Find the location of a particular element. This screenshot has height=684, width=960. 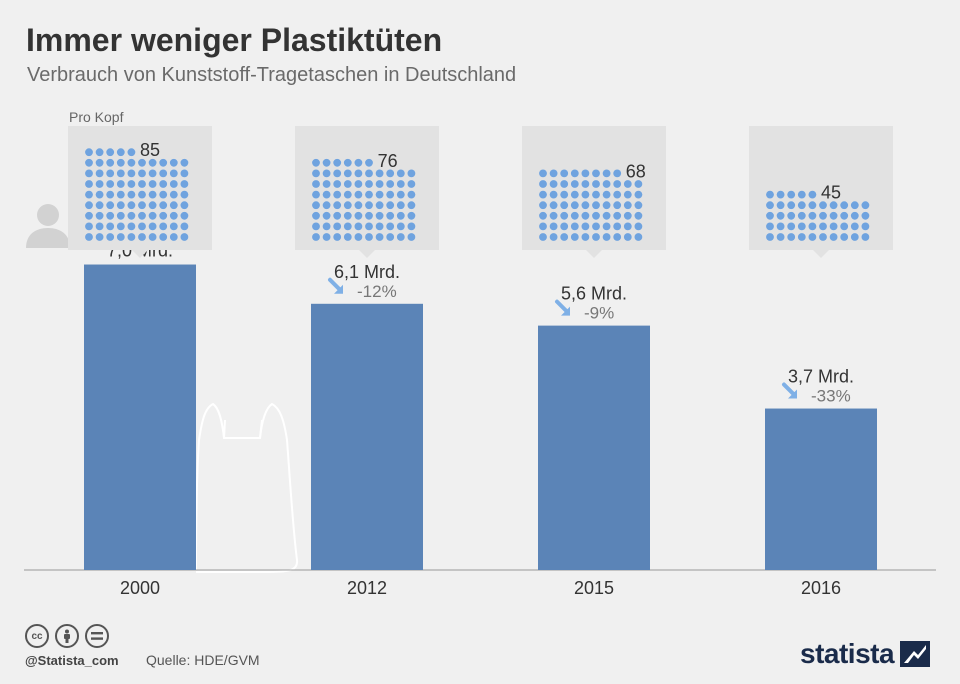

license-icons: cc is located at coordinates (67, 636).